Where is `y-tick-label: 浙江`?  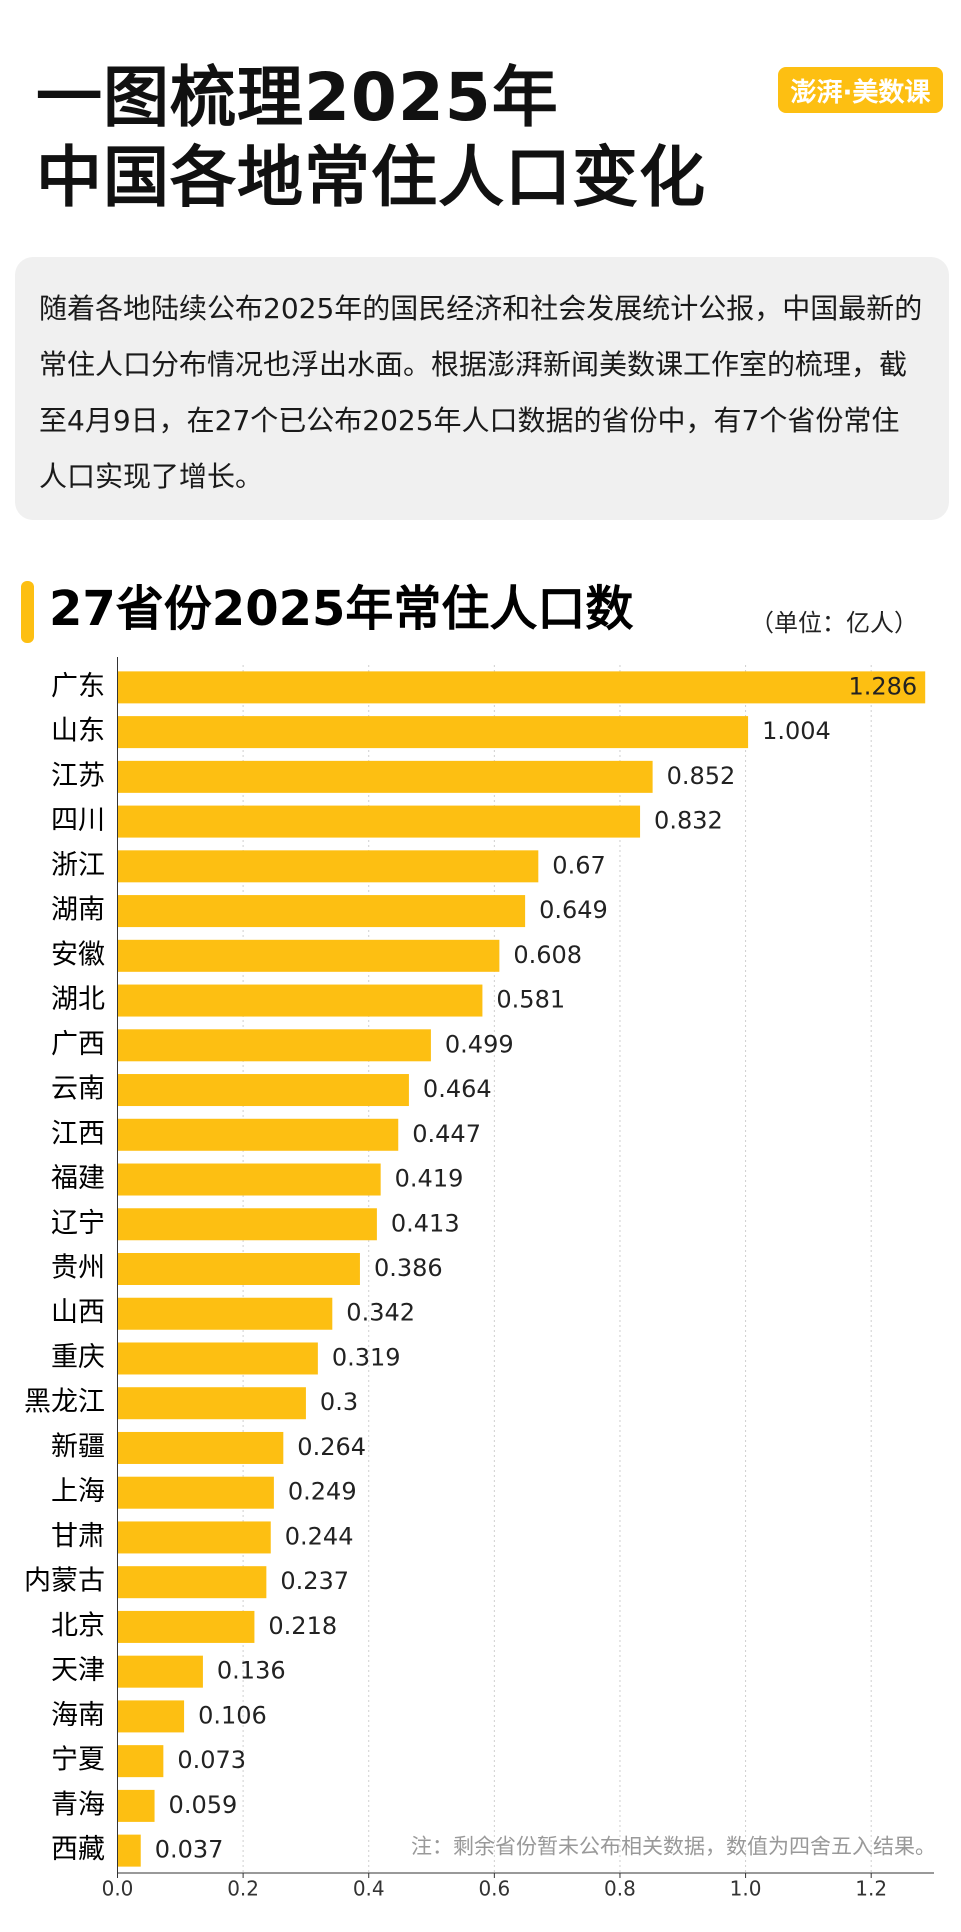 y-tick-label: 浙江 is located at coordinates (78, 865).